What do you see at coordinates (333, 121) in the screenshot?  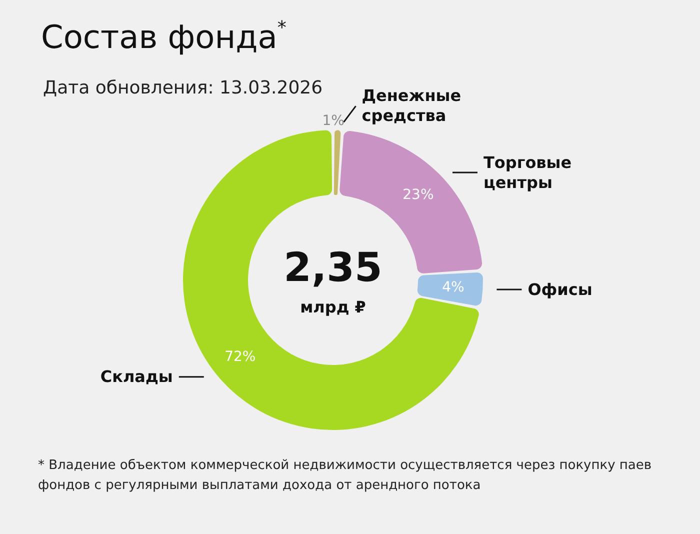 I see `data-label: 1%` at bounding box center [333, 121].